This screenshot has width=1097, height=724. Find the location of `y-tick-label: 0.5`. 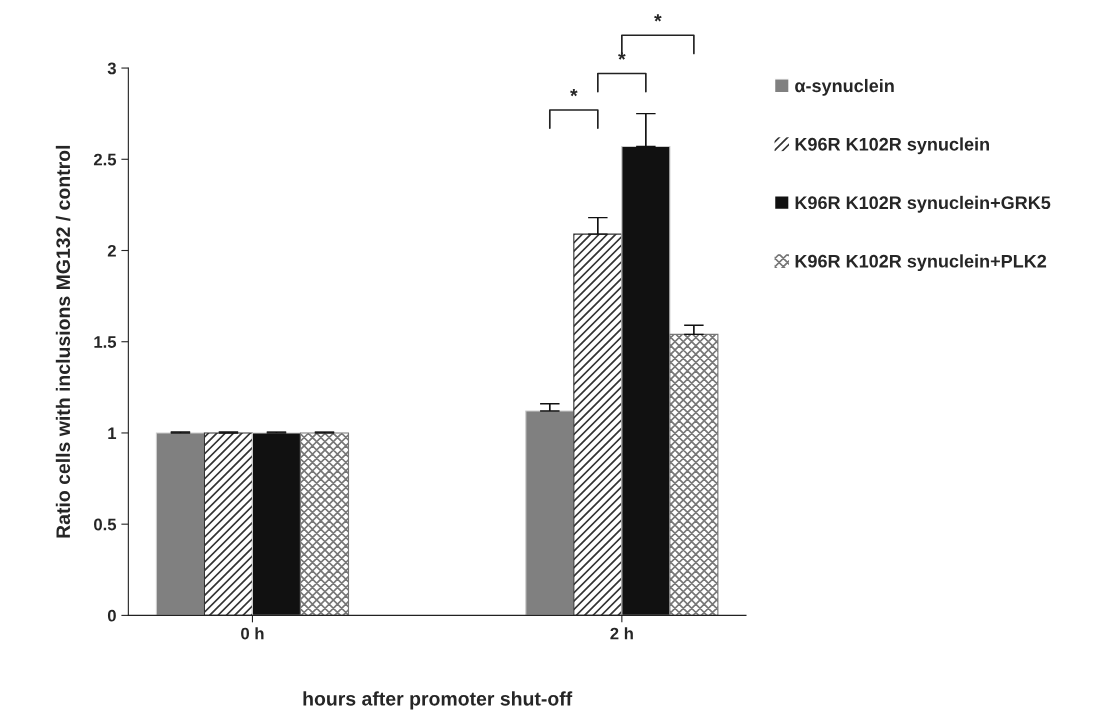

y-tick-label: 0.5 is located at coordinates (105, 524).